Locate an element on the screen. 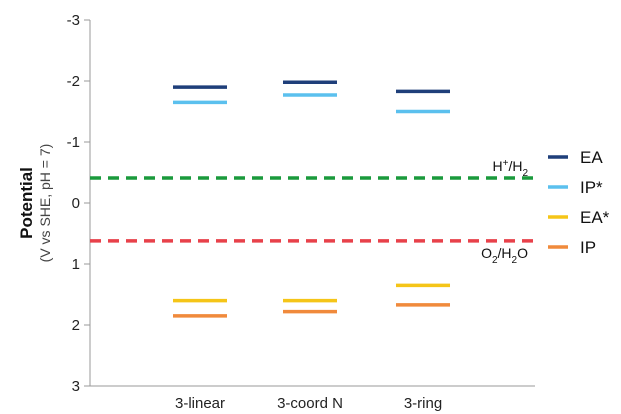  y-axis-label-main: Potential is located at coordinates (26, 203).